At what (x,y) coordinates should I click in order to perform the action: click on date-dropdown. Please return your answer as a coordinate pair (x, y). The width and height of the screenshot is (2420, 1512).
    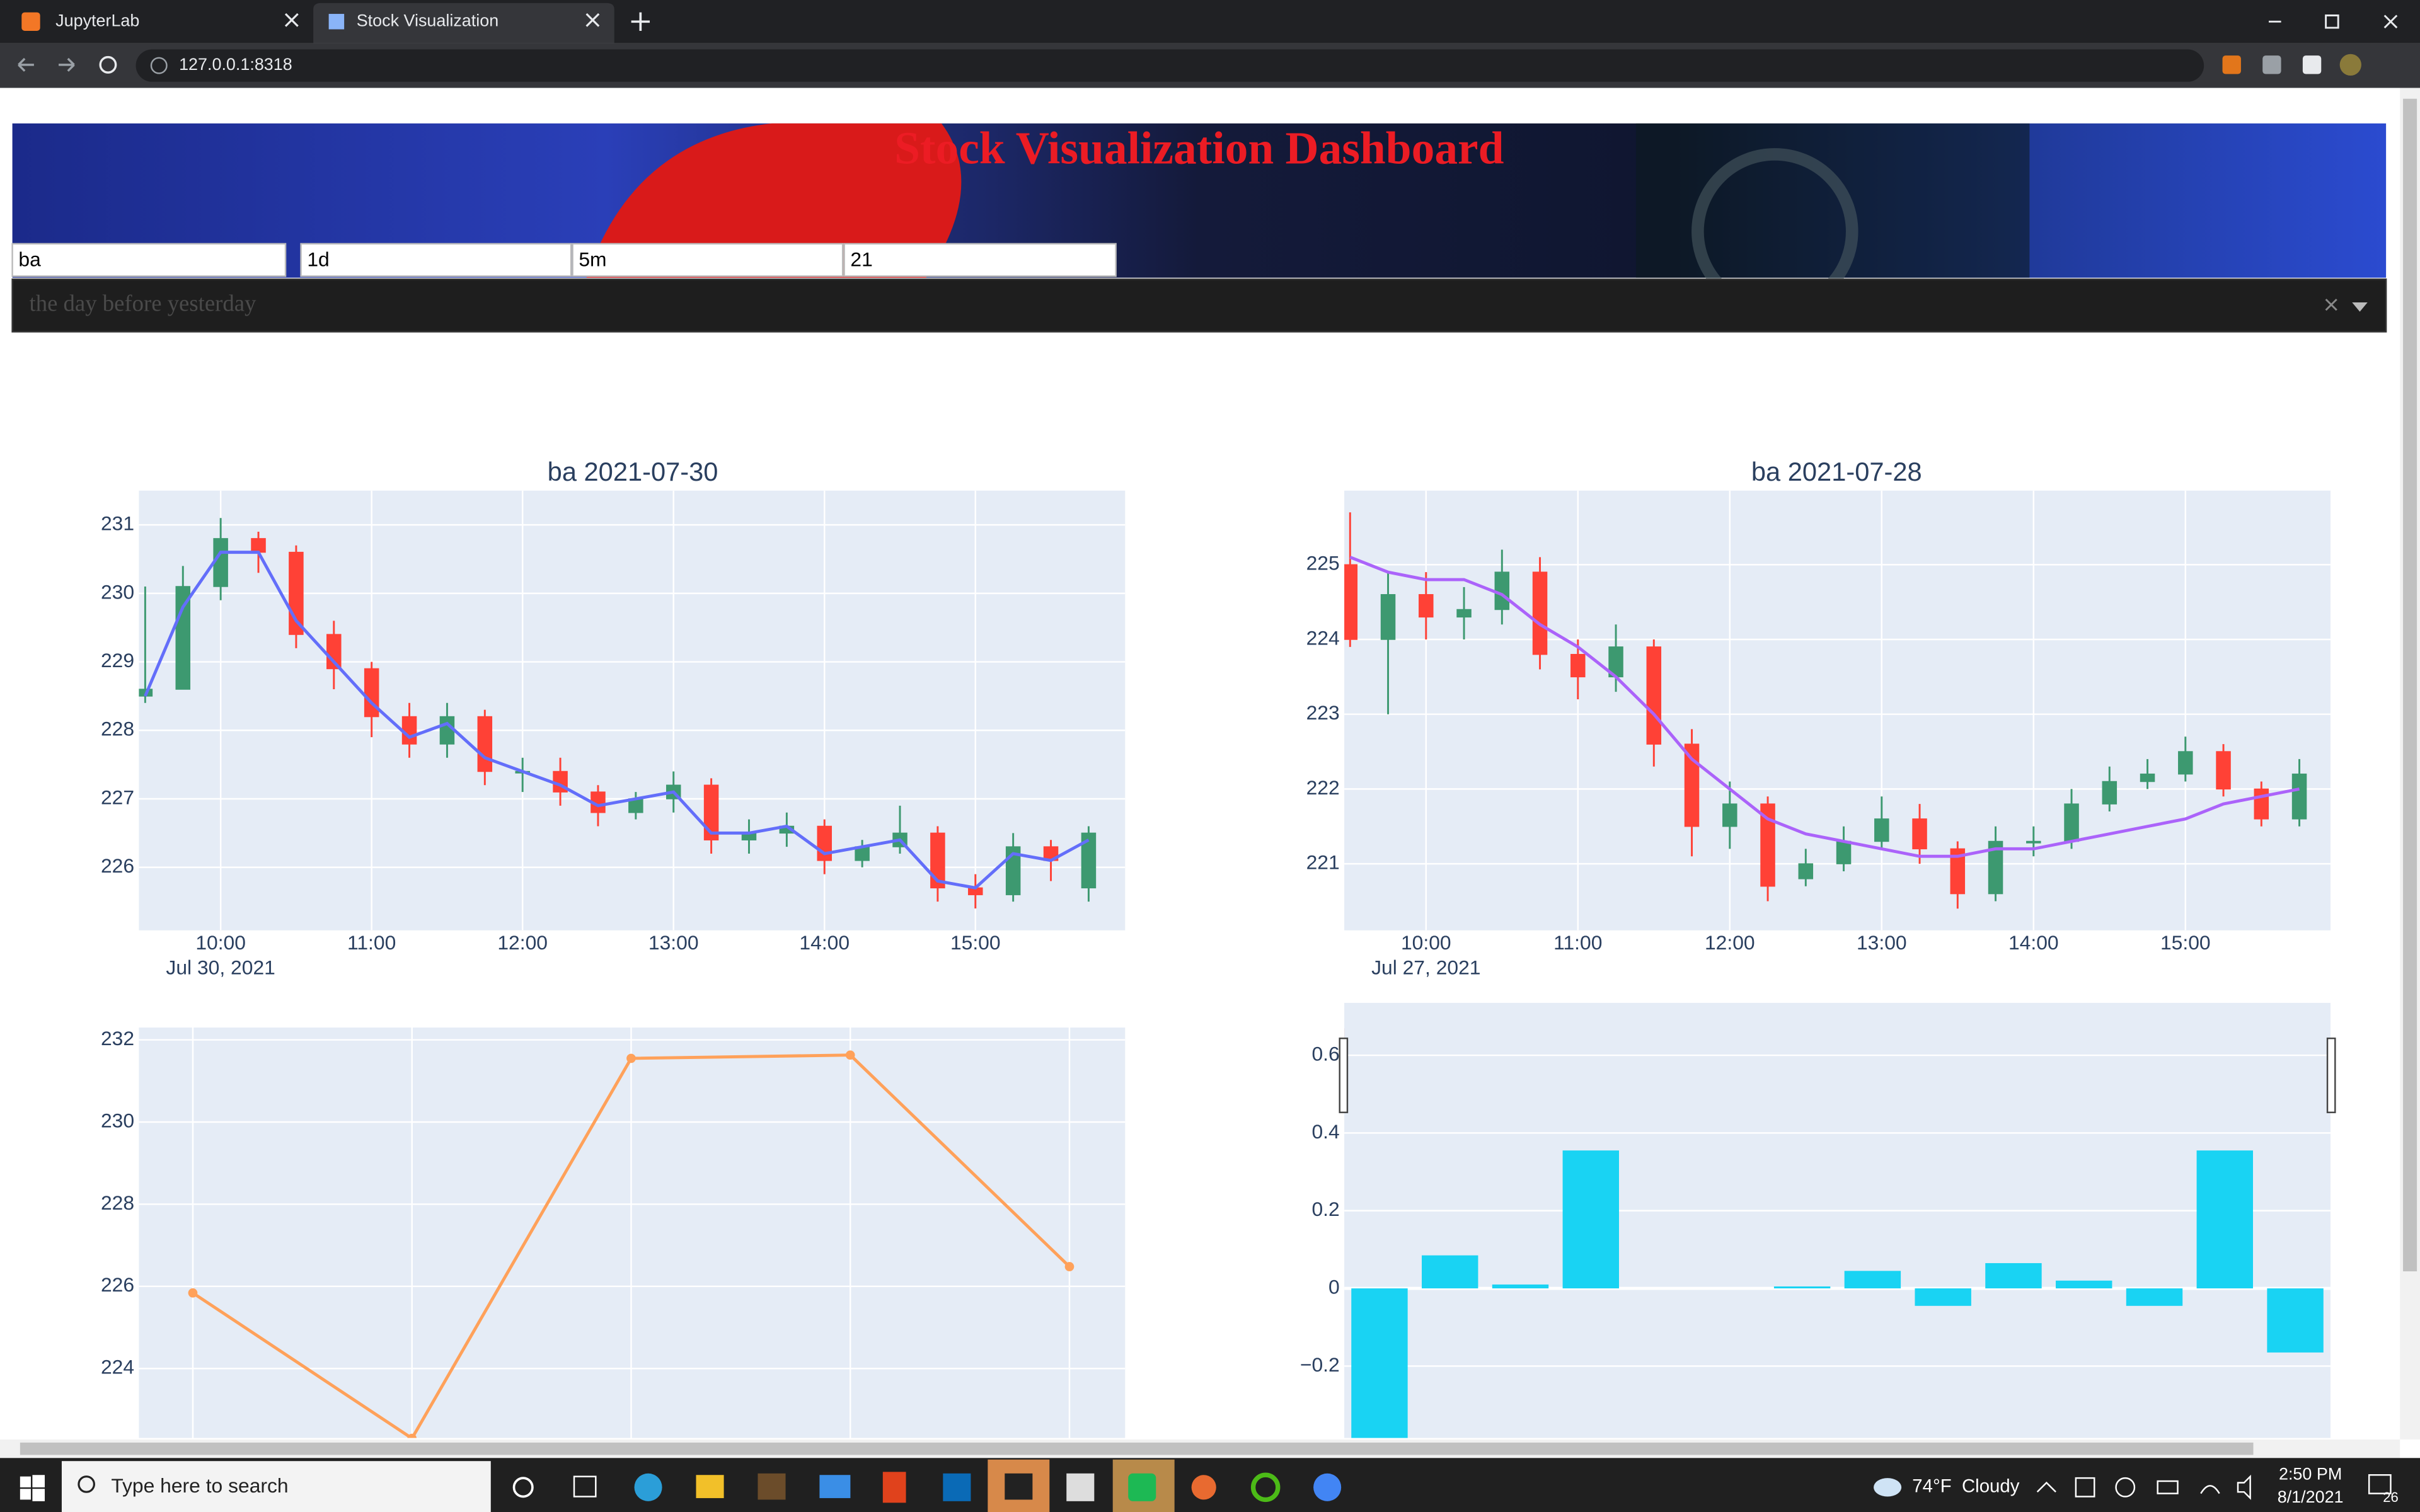
    Looking at the image, I should click on (1199, 305).